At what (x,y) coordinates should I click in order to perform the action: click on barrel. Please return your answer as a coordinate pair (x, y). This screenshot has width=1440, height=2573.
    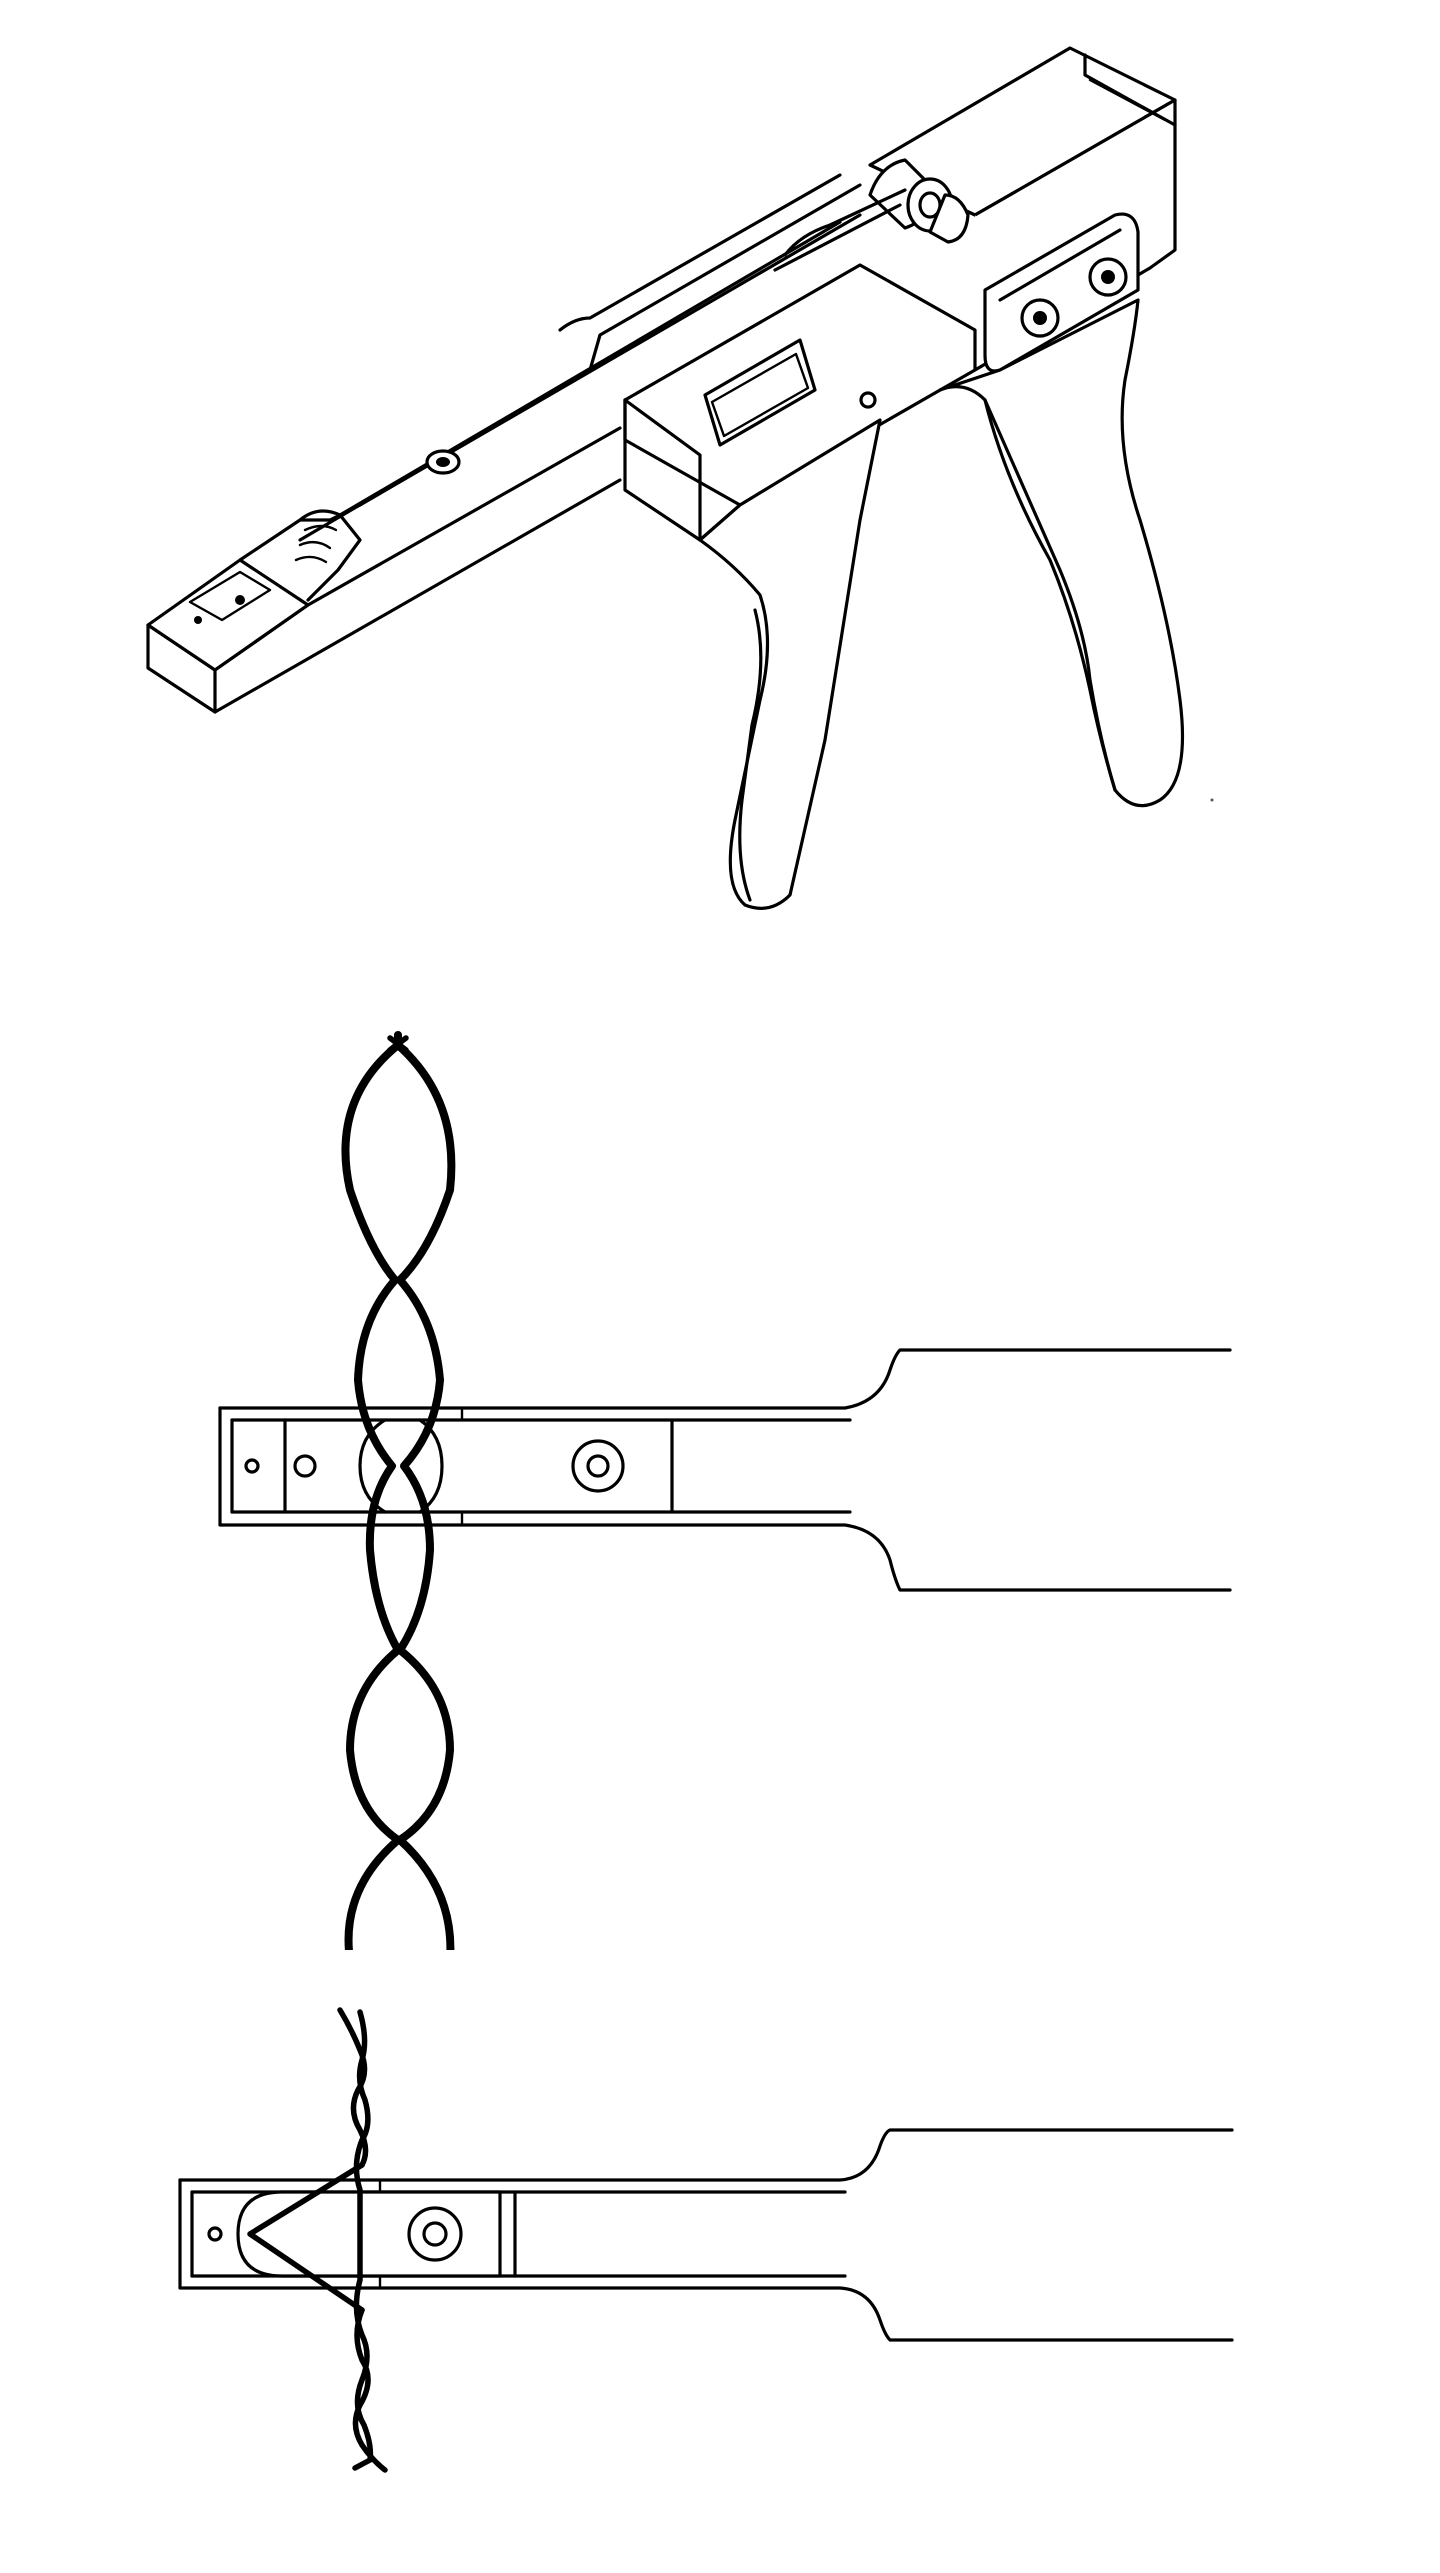
    Looking at the image, I should click on (504, 443).